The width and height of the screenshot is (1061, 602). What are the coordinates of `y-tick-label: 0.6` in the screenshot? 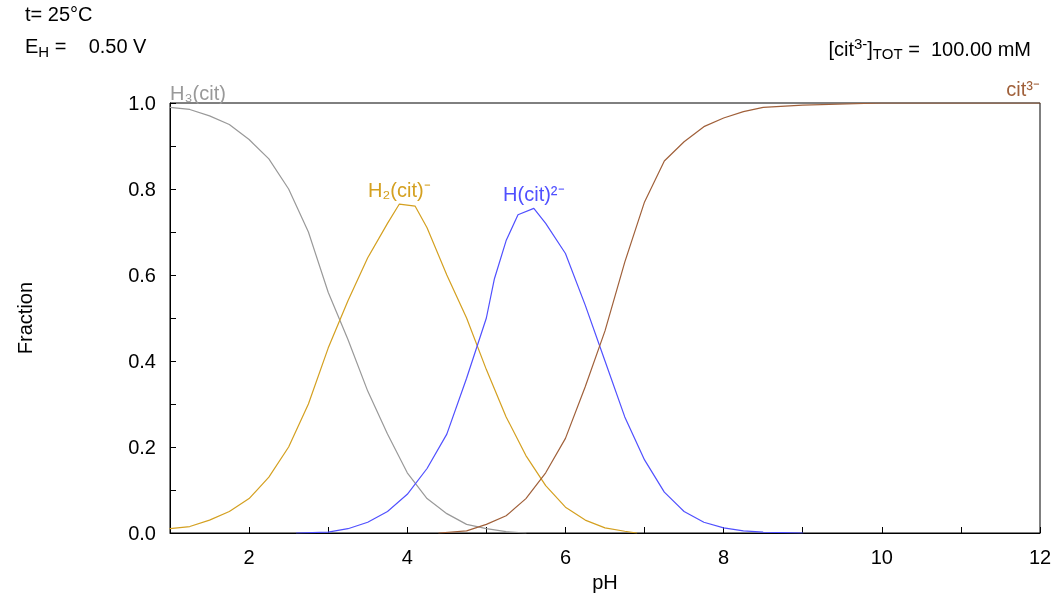 It's located at (142, 275).